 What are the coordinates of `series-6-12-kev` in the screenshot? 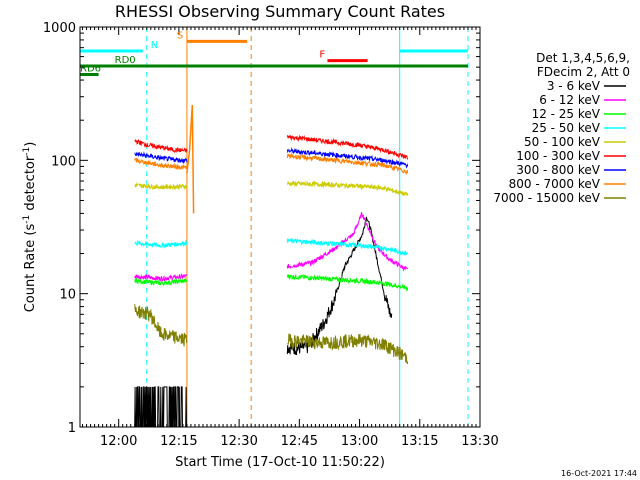 It's located at (271, 247).